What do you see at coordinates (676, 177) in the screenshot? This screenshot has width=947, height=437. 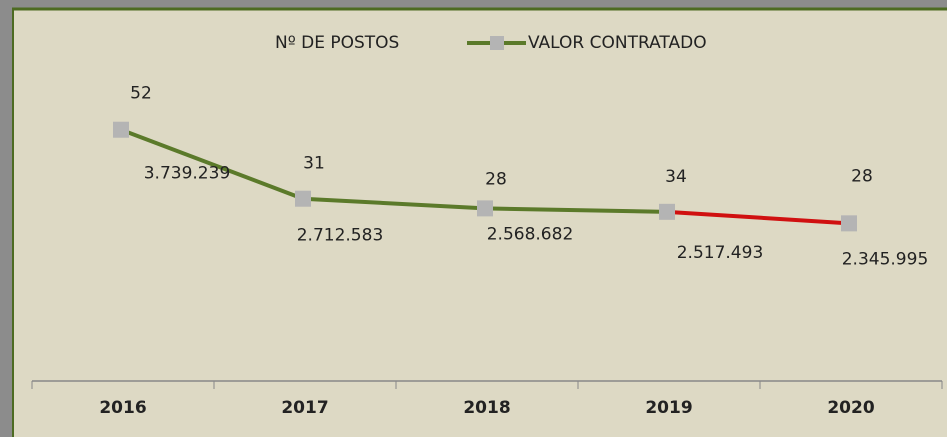 I see `data-label: 34` at bounding box center [676, 177].